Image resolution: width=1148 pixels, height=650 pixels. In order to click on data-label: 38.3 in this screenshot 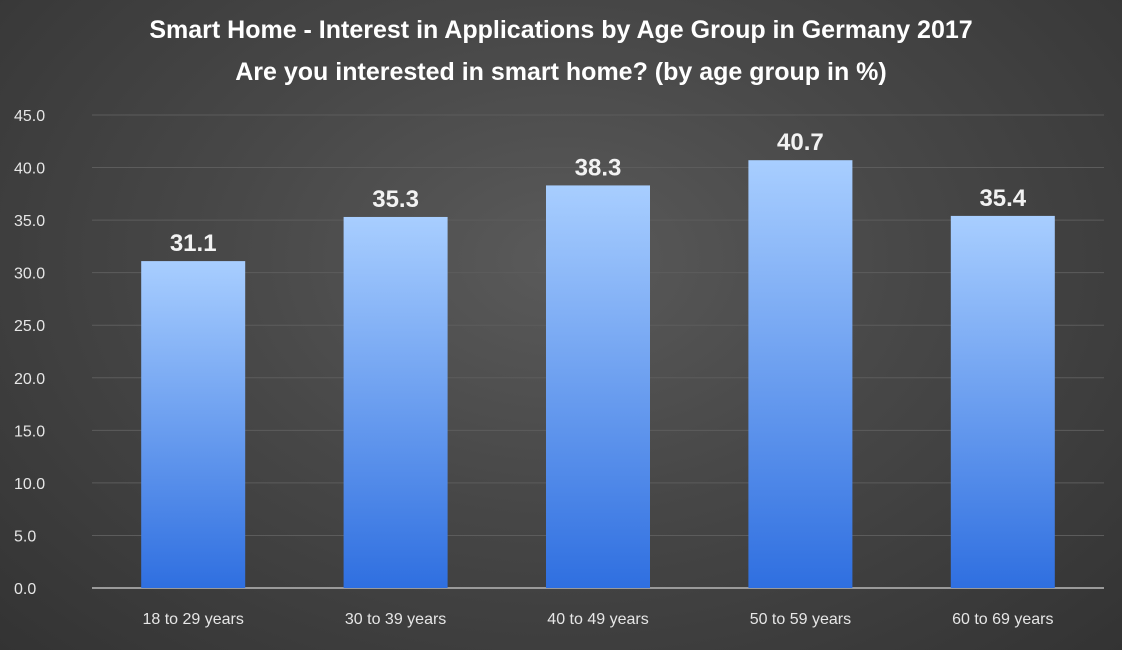, I will do `click(598, 167)`.